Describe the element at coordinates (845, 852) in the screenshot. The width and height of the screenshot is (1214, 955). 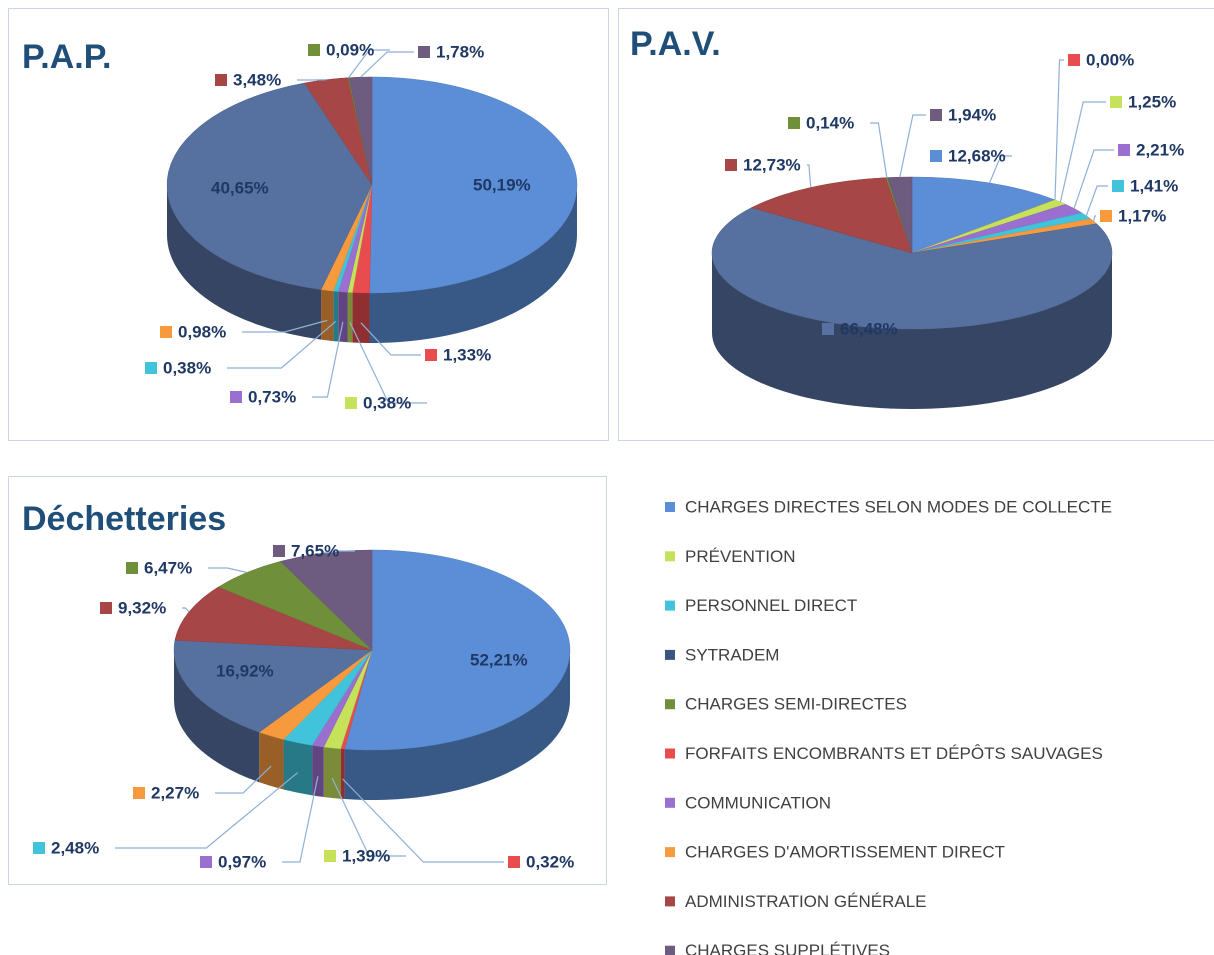
I see `legend-label: CHARGES D'AMORTISSEMENT DIRECT` at that location.